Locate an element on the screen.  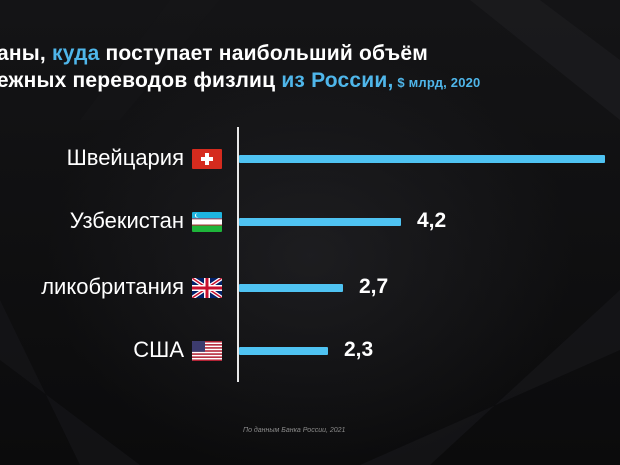
data-label: 2,7 is located at coordinates (374, 286).